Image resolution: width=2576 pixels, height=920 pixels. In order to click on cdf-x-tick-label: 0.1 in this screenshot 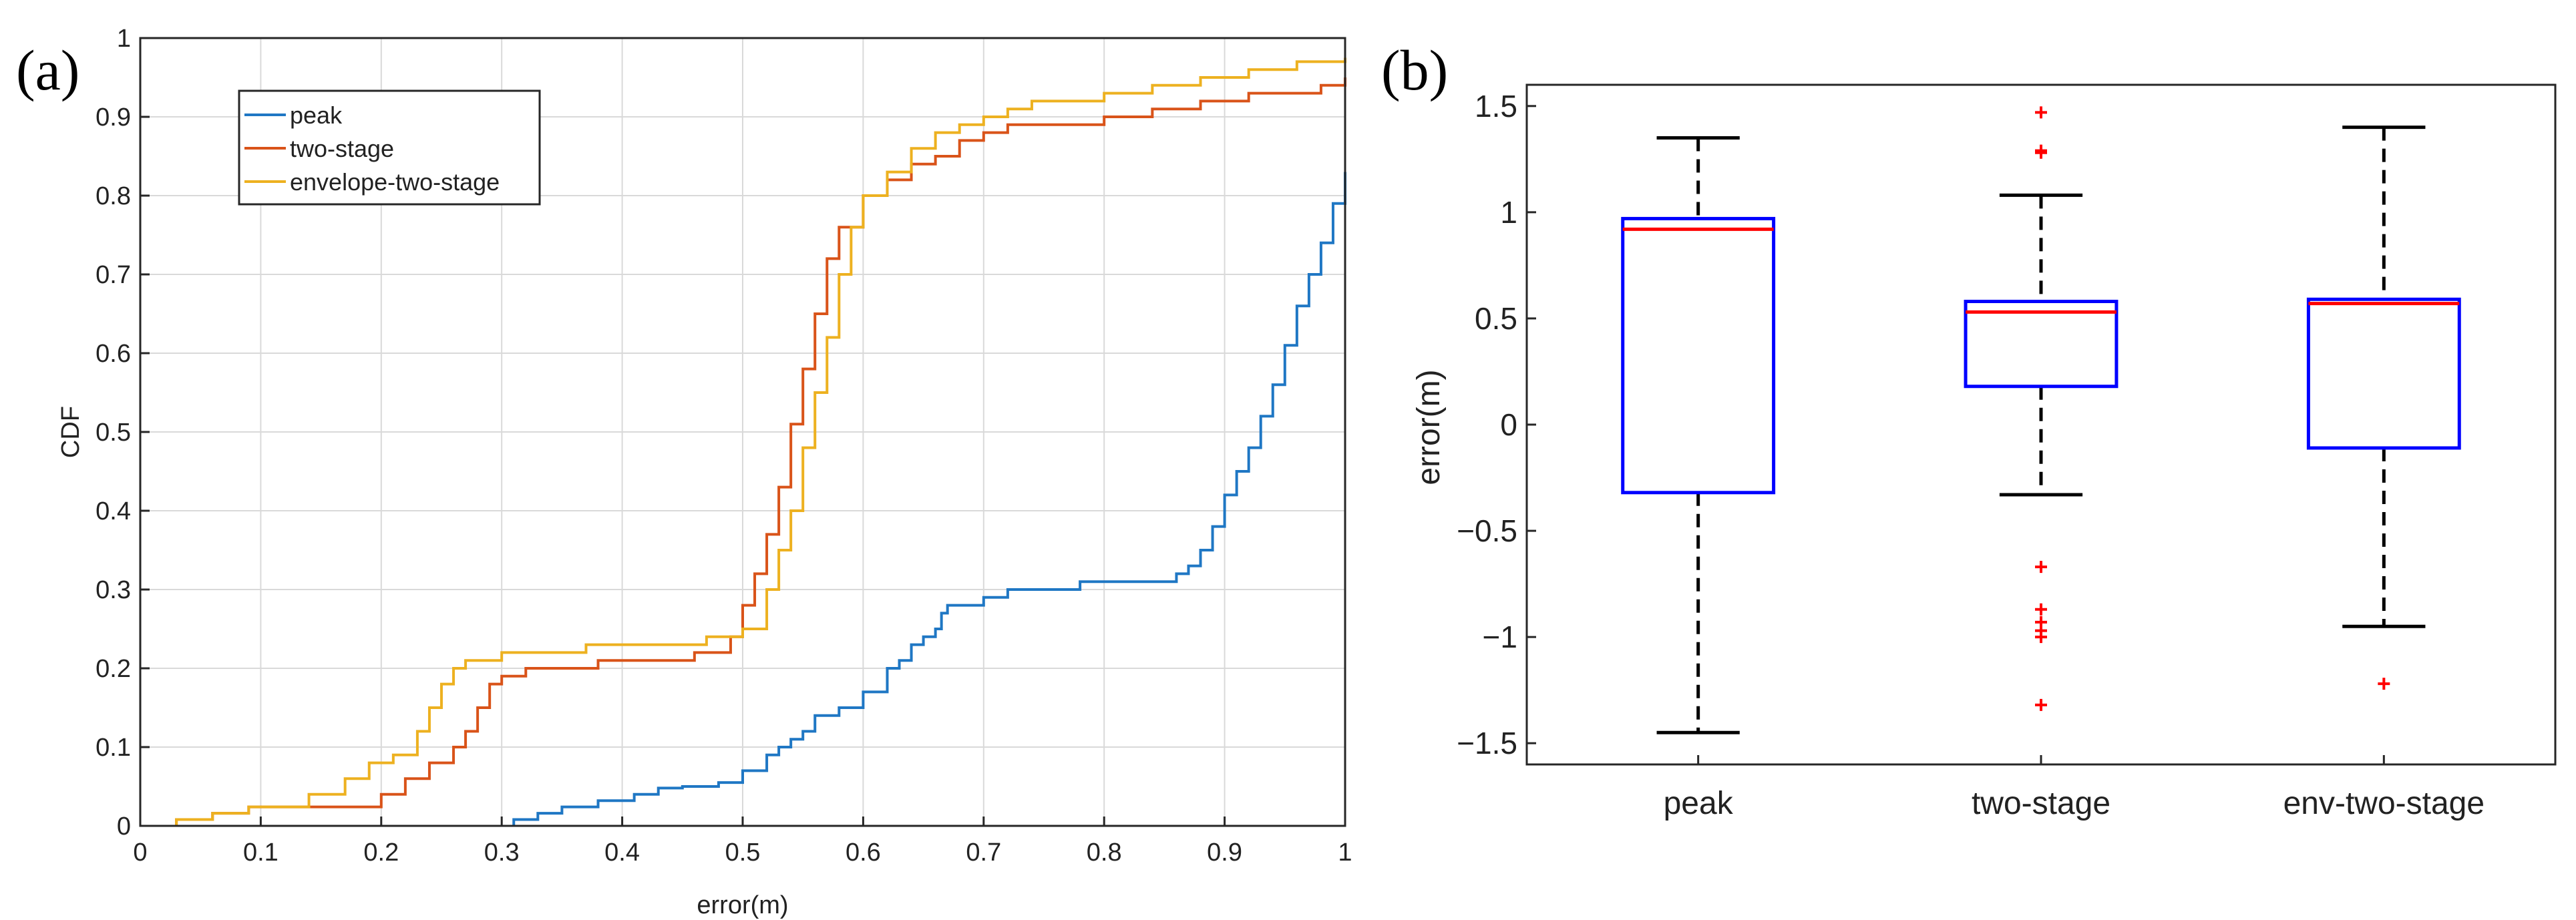, I will do `click(261, 853)`.